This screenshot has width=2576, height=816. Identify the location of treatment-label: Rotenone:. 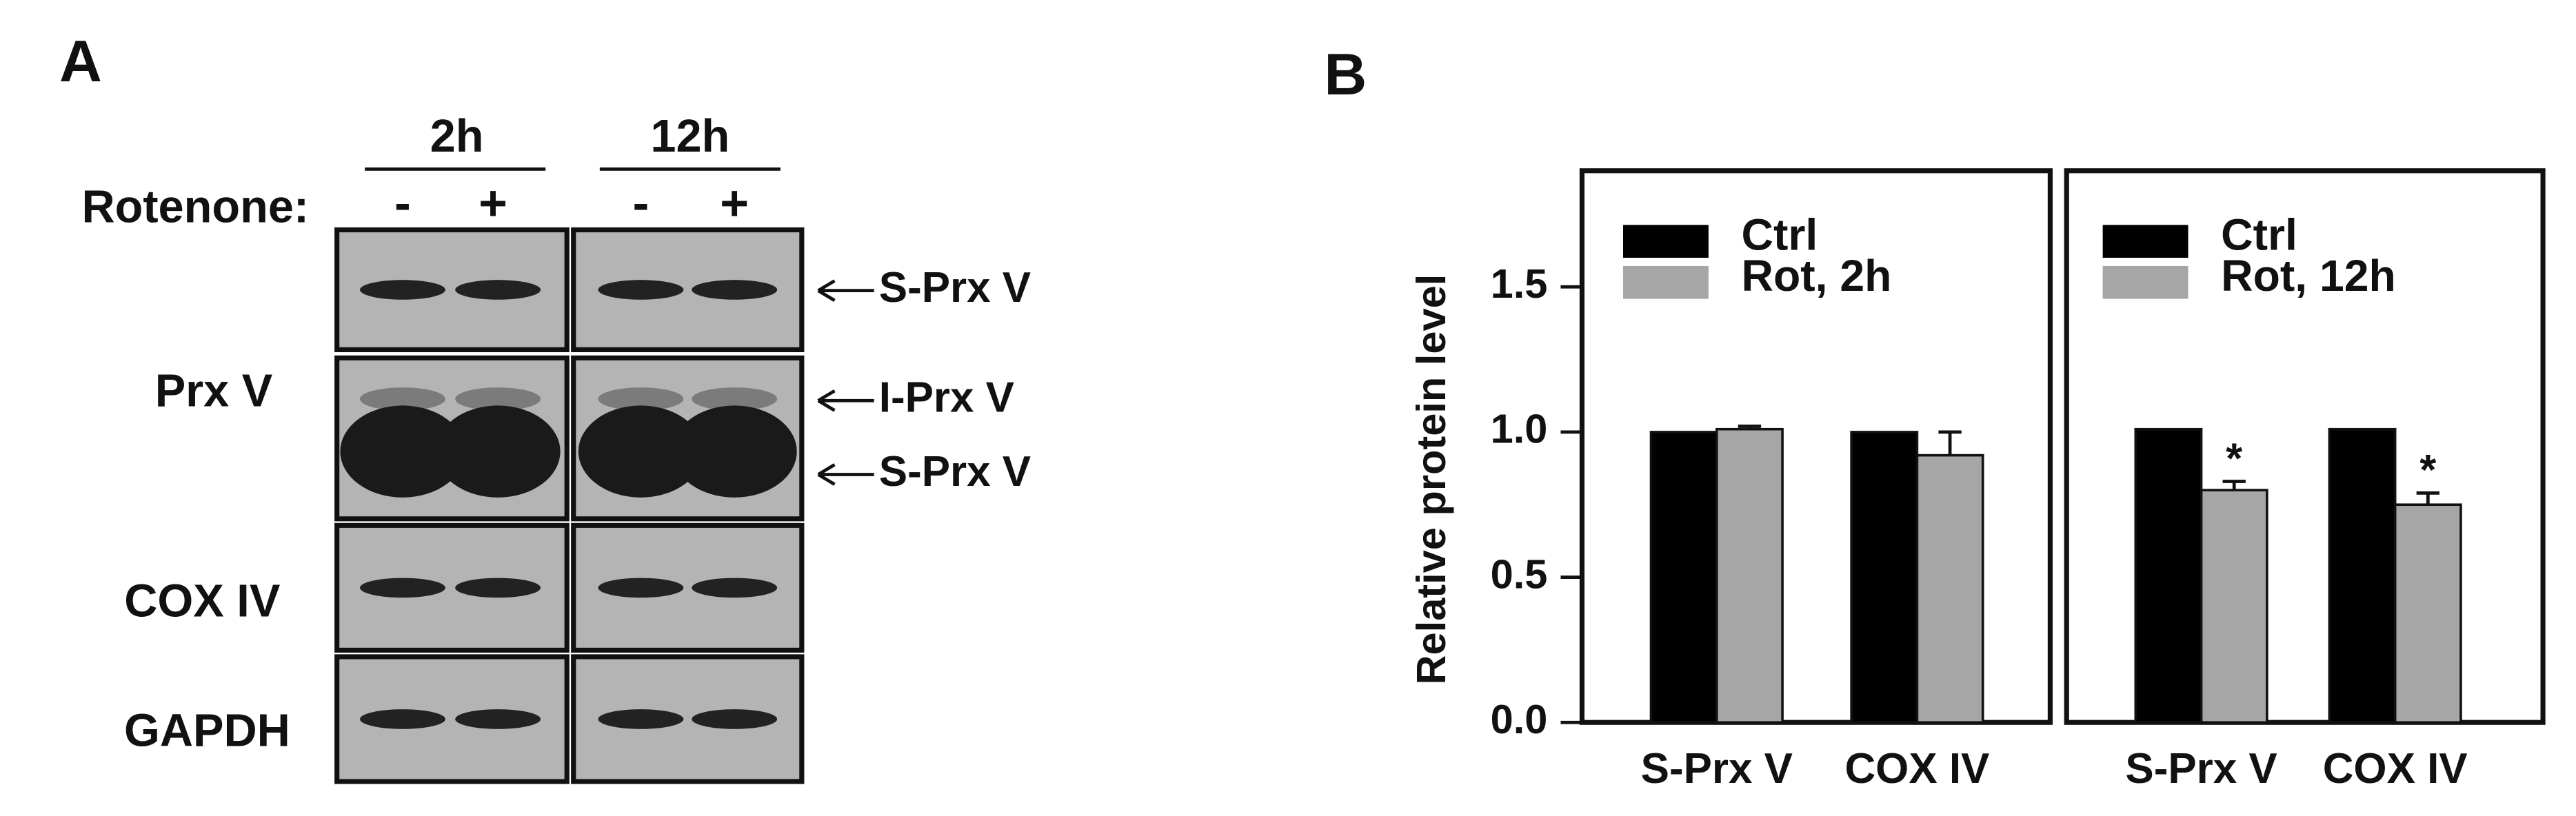
(195, 207).